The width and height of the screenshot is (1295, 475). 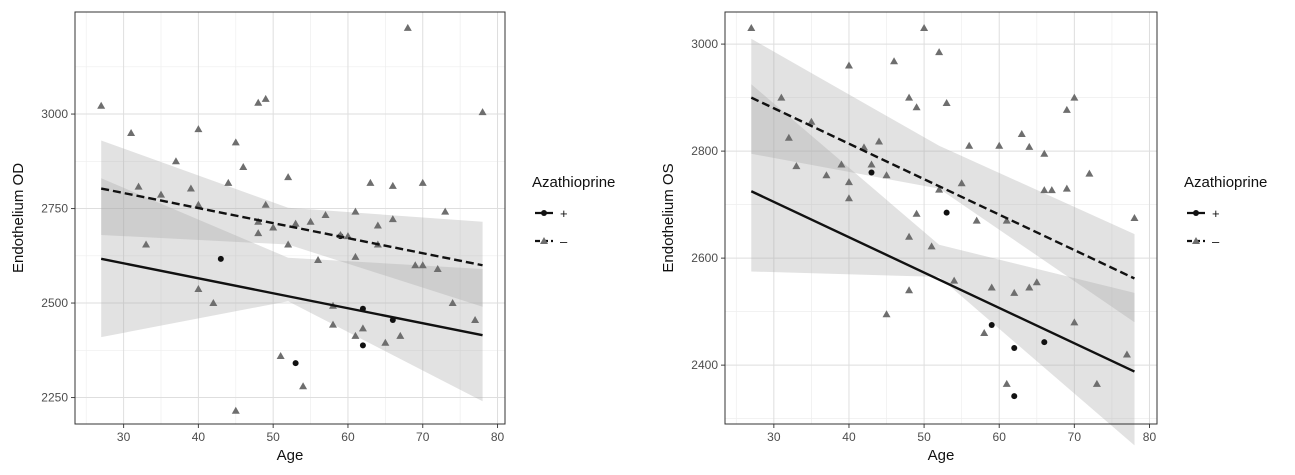 What do you see at coordinates (668, 217) in the screenshot?
I see `y-axis-title: Endothelium OS` at bounding box center [668, 217].